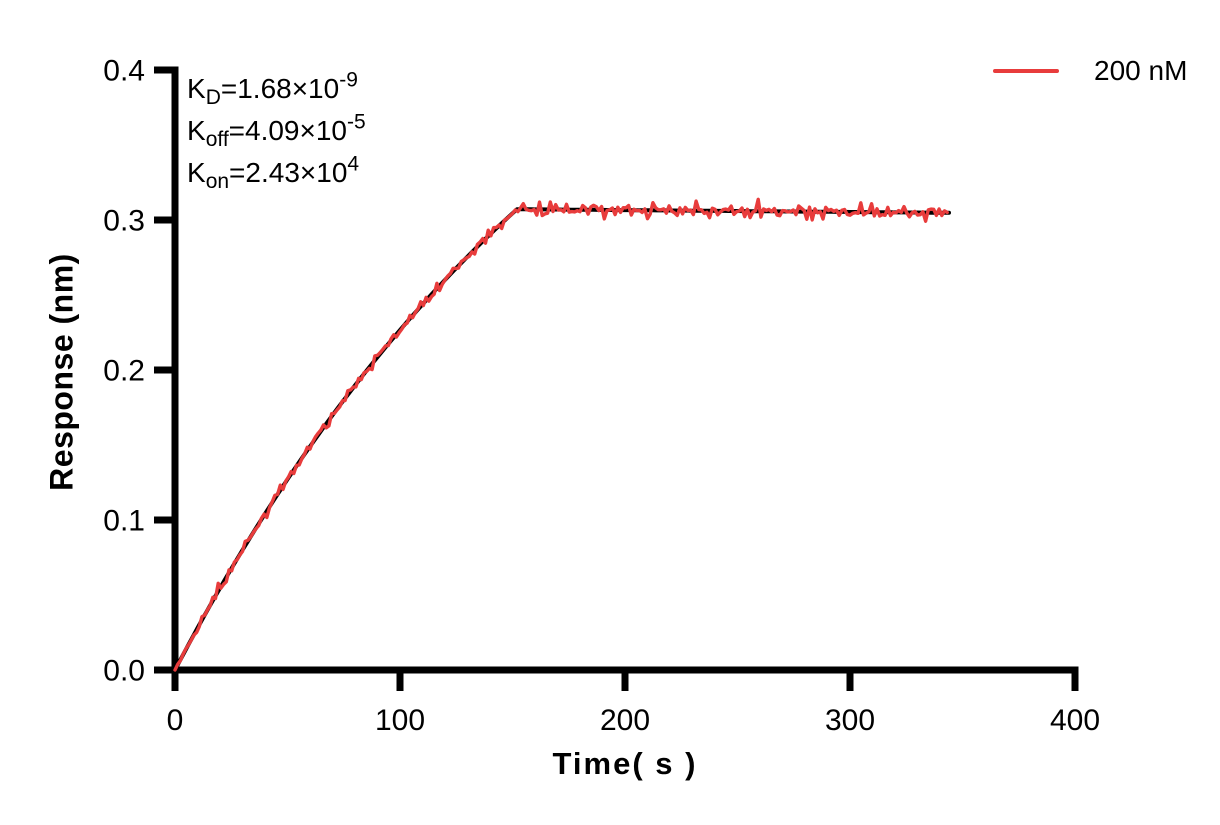 Image resolution: width=1220 pixels, height=825 pixels. Describe the element at coordinates (353, 164) in the screenshot. I see `kon-exponent: 4` at that location.